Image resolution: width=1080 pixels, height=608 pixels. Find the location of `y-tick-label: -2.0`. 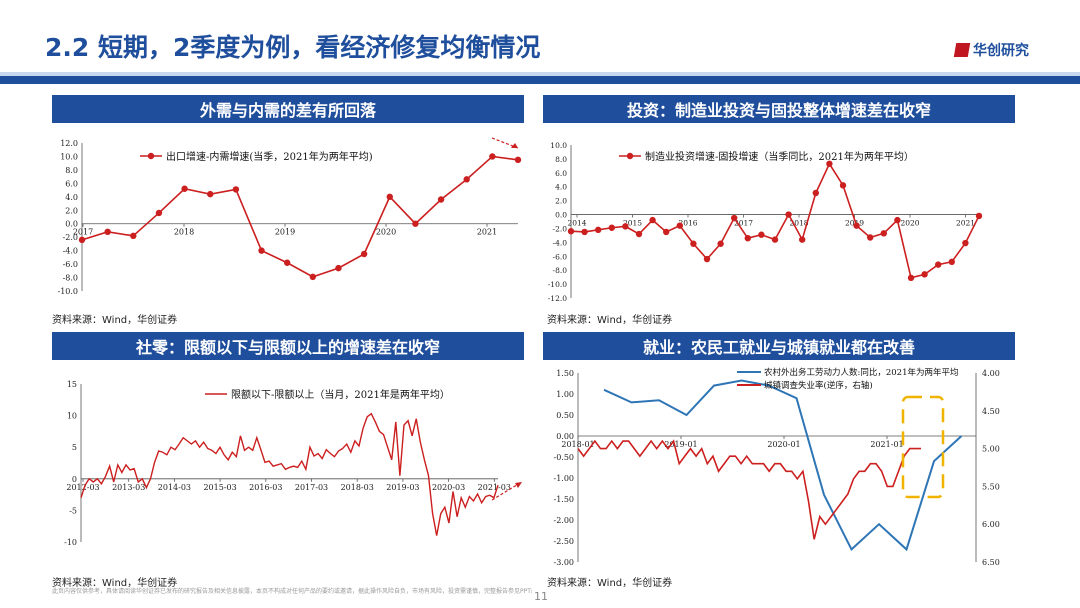

y-tick-label: -2.0 is located at coordinates (560, 228).